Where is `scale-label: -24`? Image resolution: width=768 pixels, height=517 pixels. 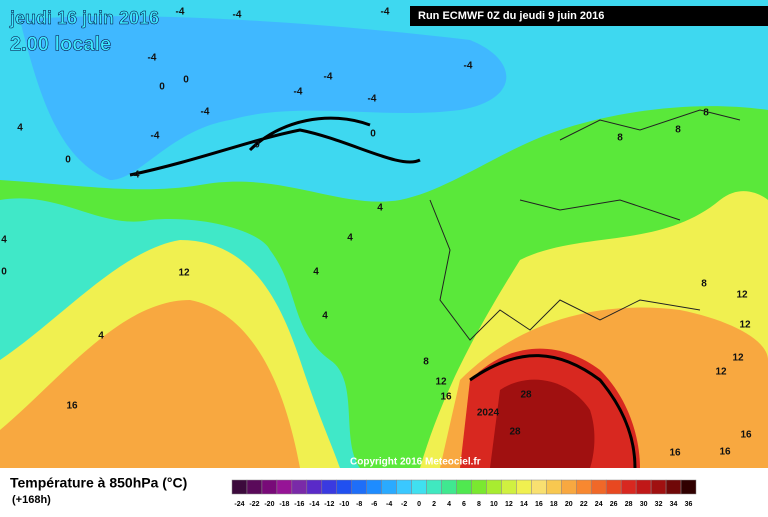 scale-label: -24 is located at coordinates (239, 504).